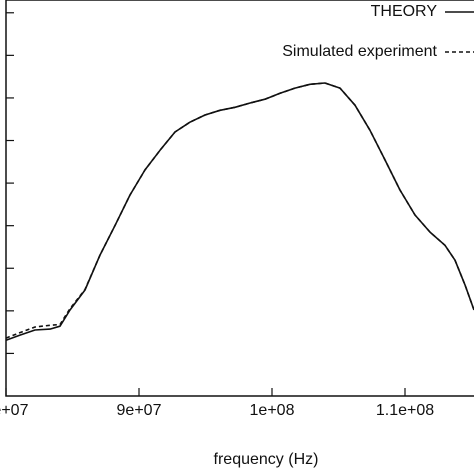 This screenshot has width=474, height=474. What do you see at coordinates (404, 11) in the screenshot?
I see `legend-label: THEORY` at bounding box center [404, 11].